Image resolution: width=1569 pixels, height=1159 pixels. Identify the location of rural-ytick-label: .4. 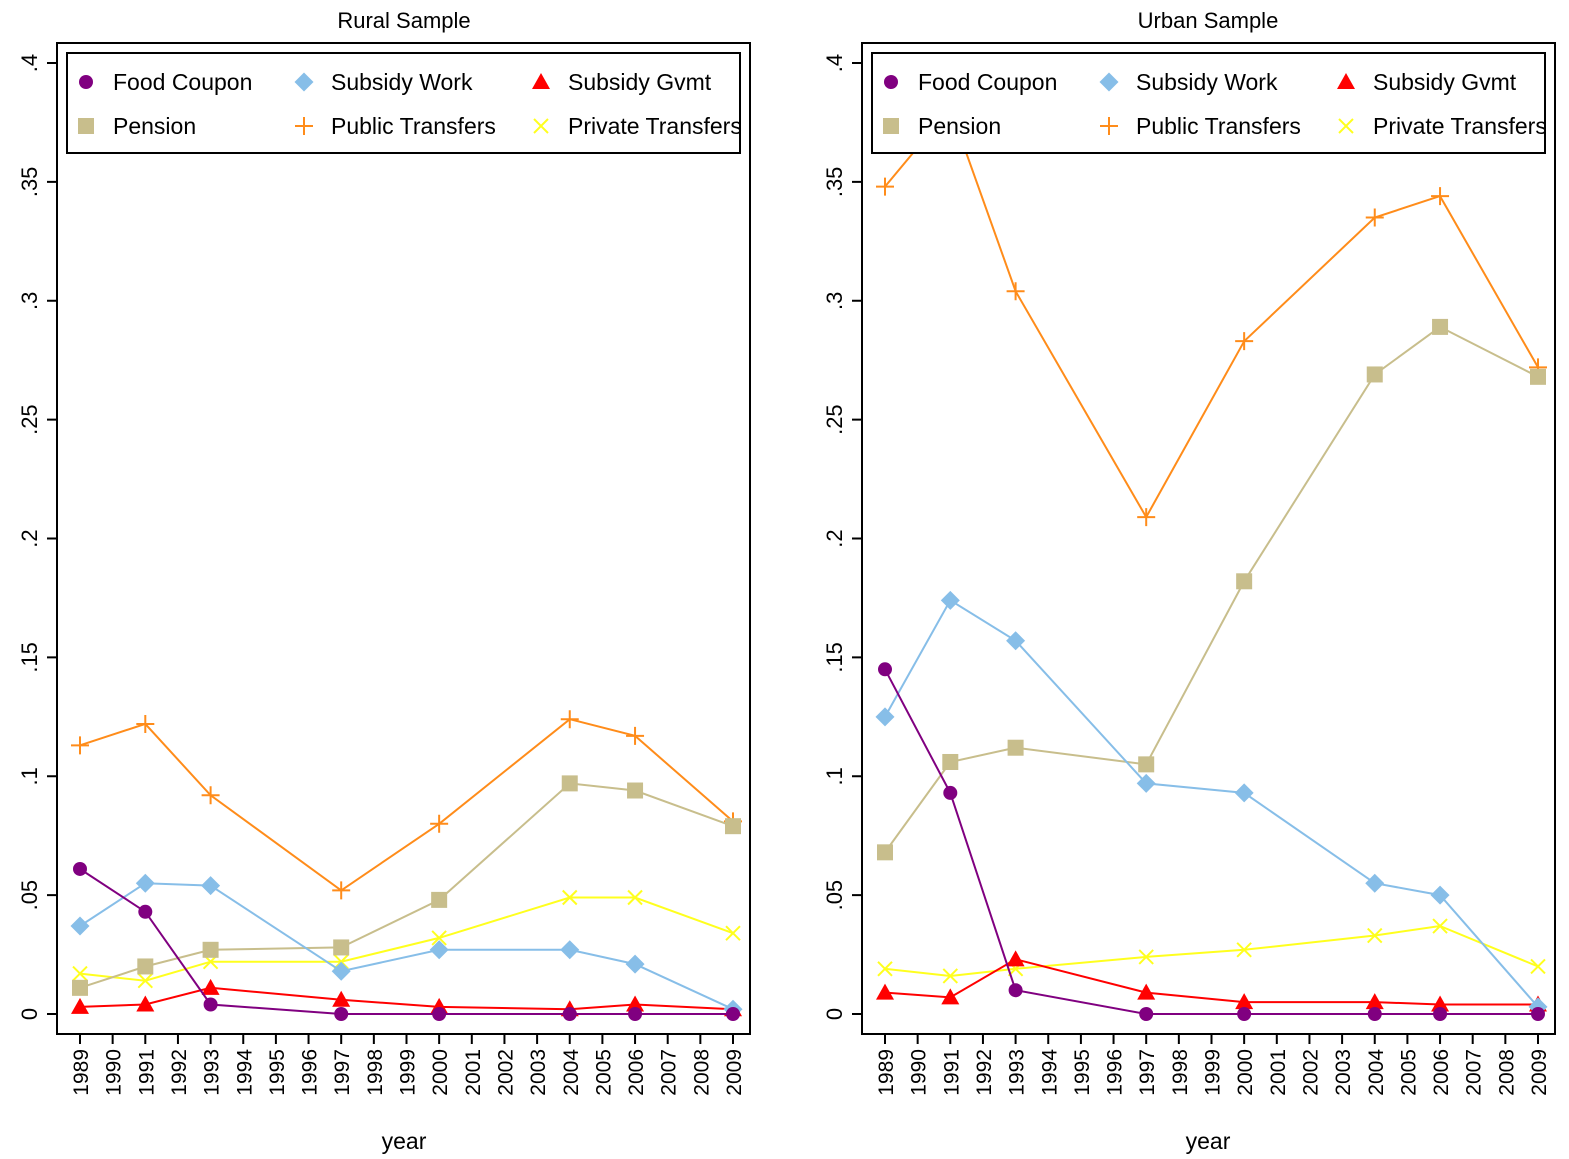
(29, 63).